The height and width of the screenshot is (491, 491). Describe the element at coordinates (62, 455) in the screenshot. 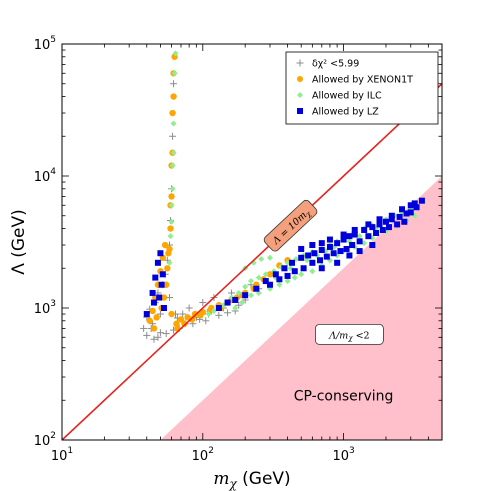

I see `x-tick-label: 10¹` at that location.